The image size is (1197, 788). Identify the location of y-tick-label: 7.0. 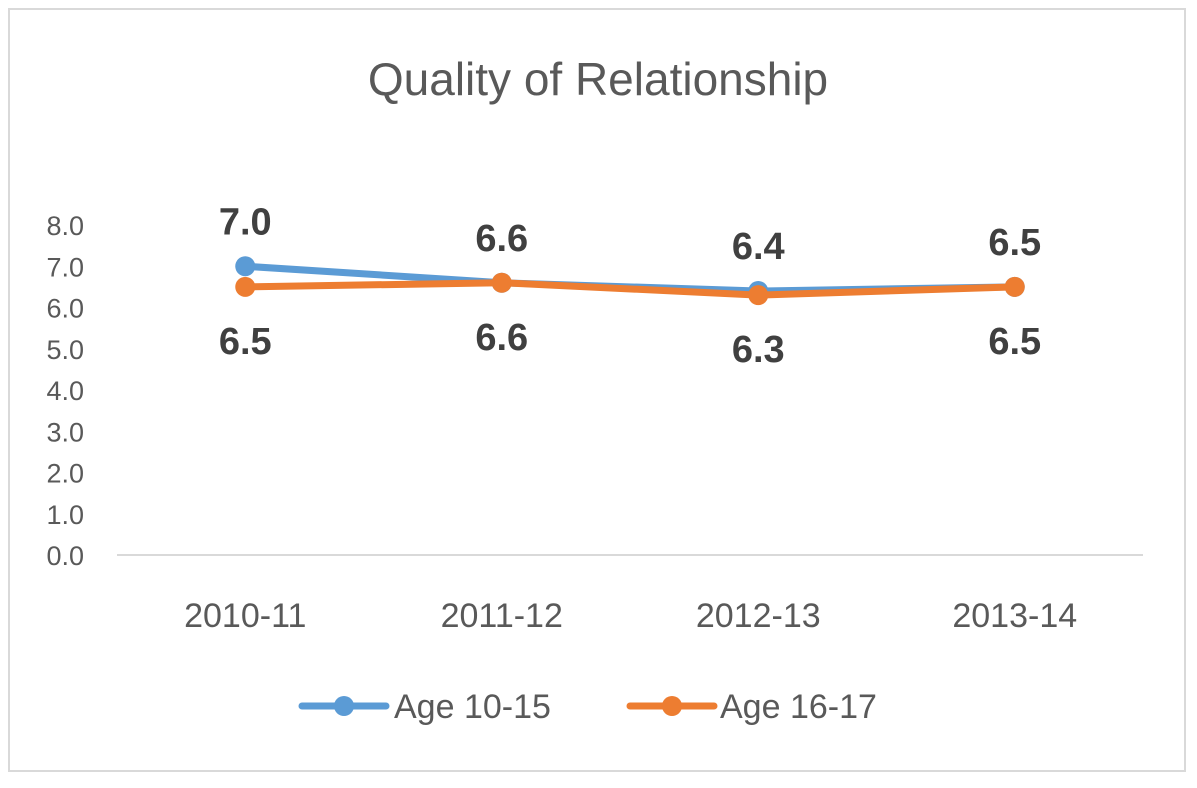
(65, 267).